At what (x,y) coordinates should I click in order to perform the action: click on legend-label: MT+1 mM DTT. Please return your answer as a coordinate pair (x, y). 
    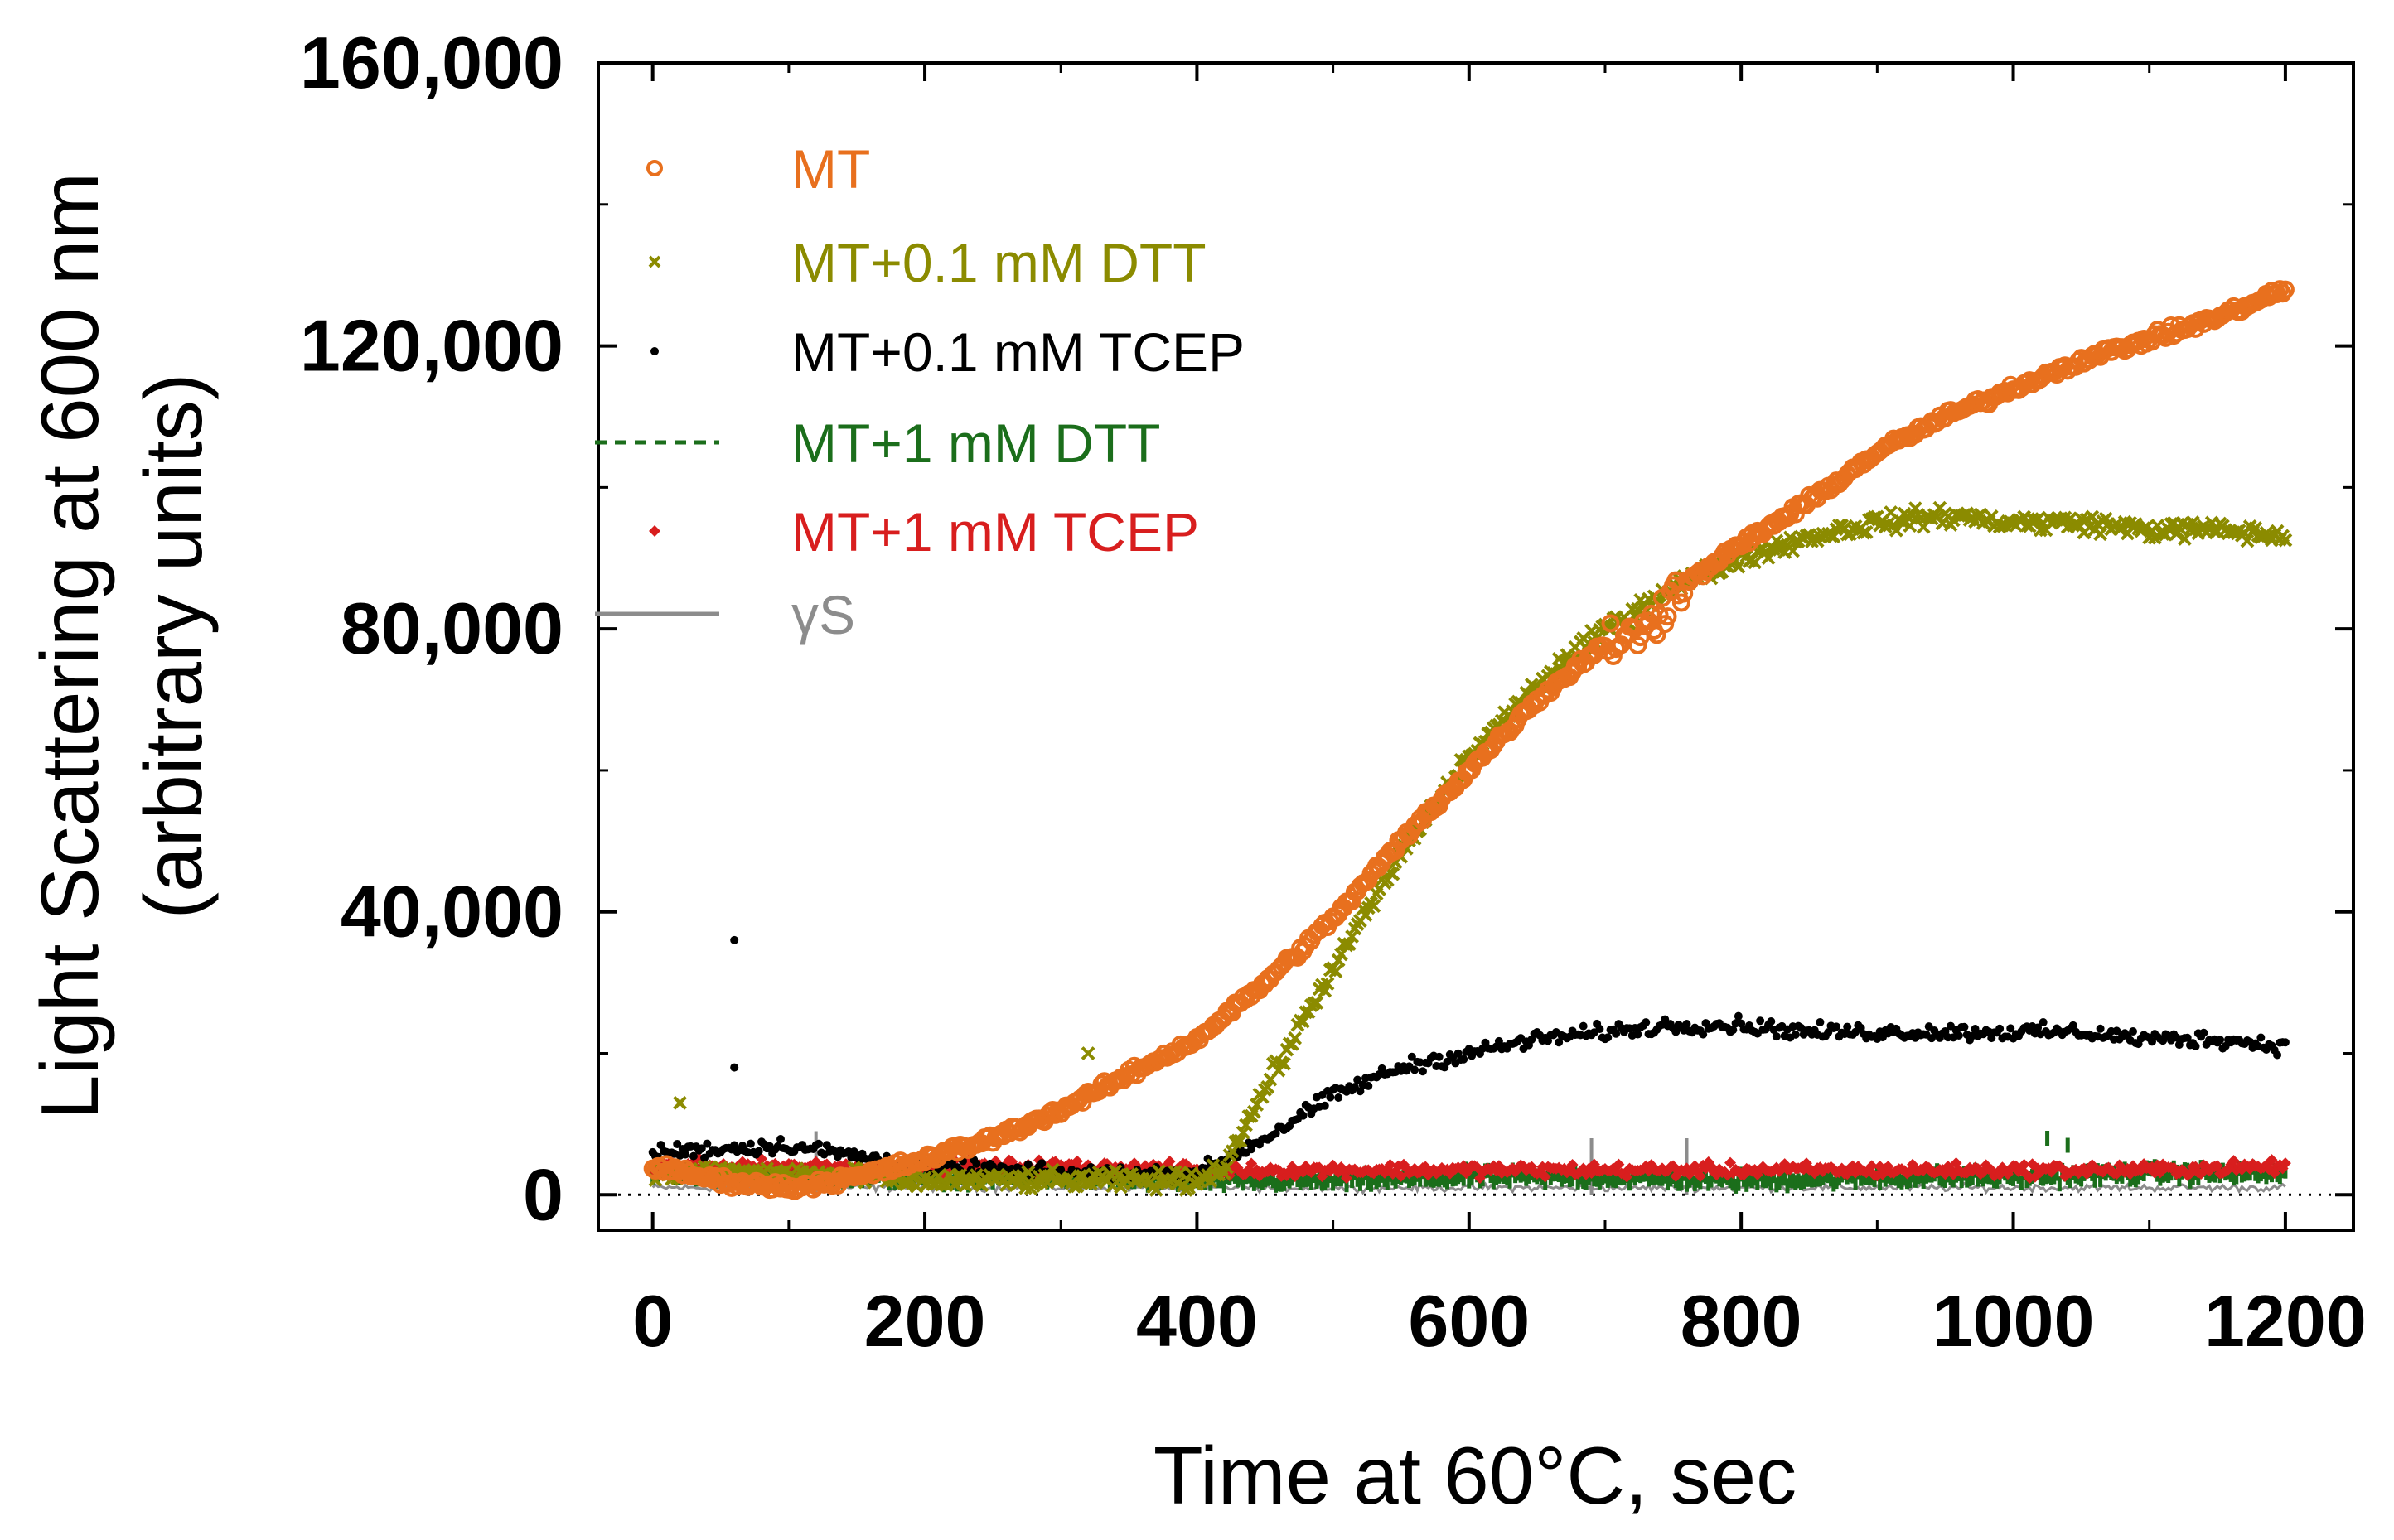
    Looking at the image, I should click on (975, 443).